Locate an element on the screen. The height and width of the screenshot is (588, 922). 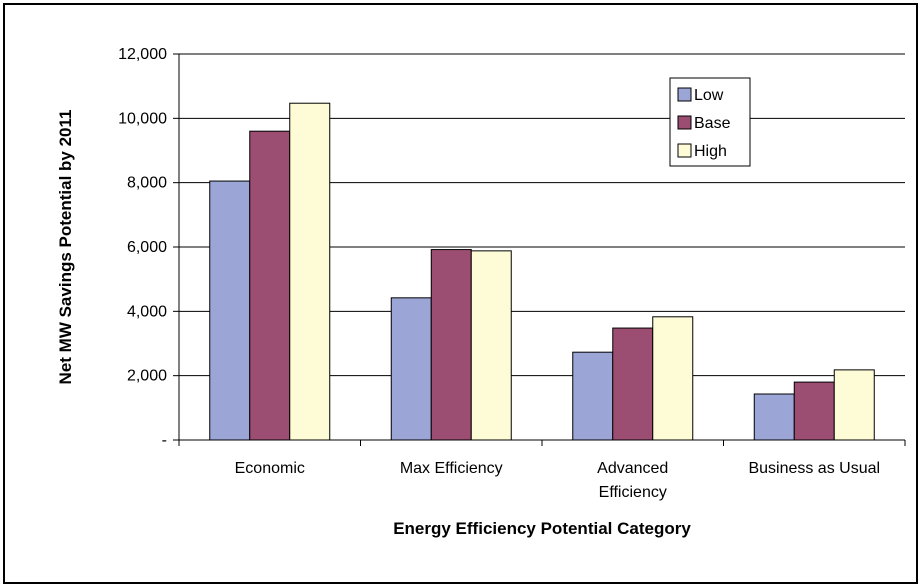
y-tick-label: 6,000 is located at coordinates (147, 247).